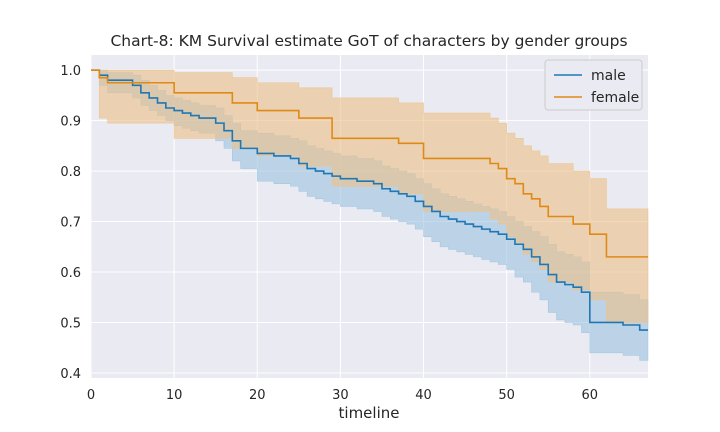  What do you see at coordinates (615, 98) in the screenshot?
I see `legend-label-female: female` at bounding box center [615, 98].